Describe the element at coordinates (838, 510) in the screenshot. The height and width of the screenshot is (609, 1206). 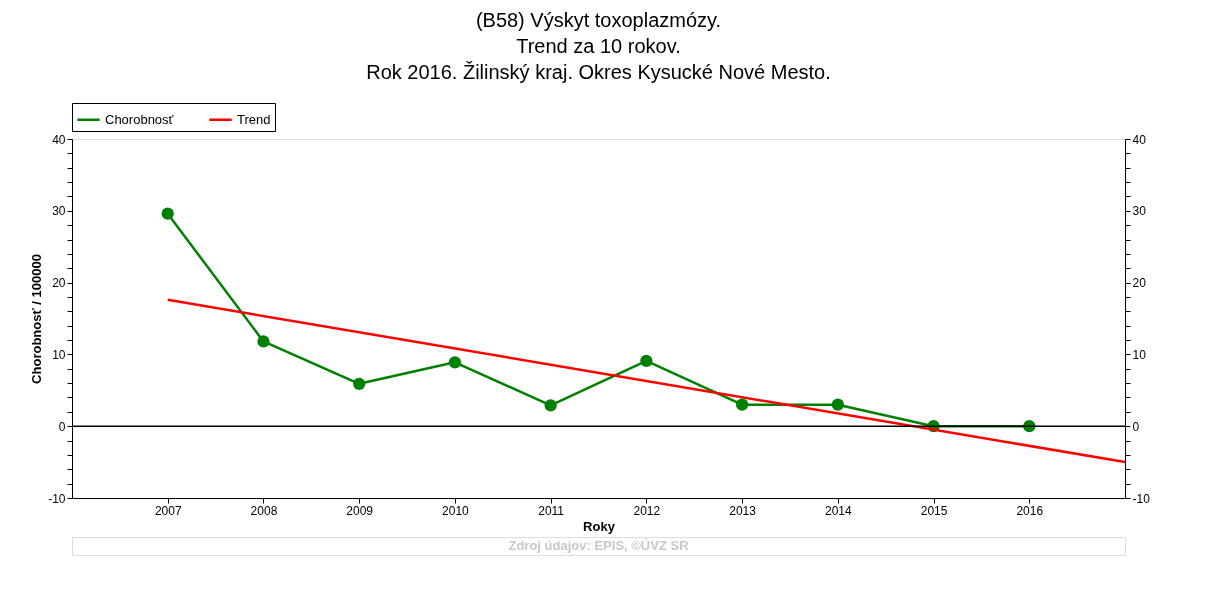
I see `x-tick-label: 2014` at that location.